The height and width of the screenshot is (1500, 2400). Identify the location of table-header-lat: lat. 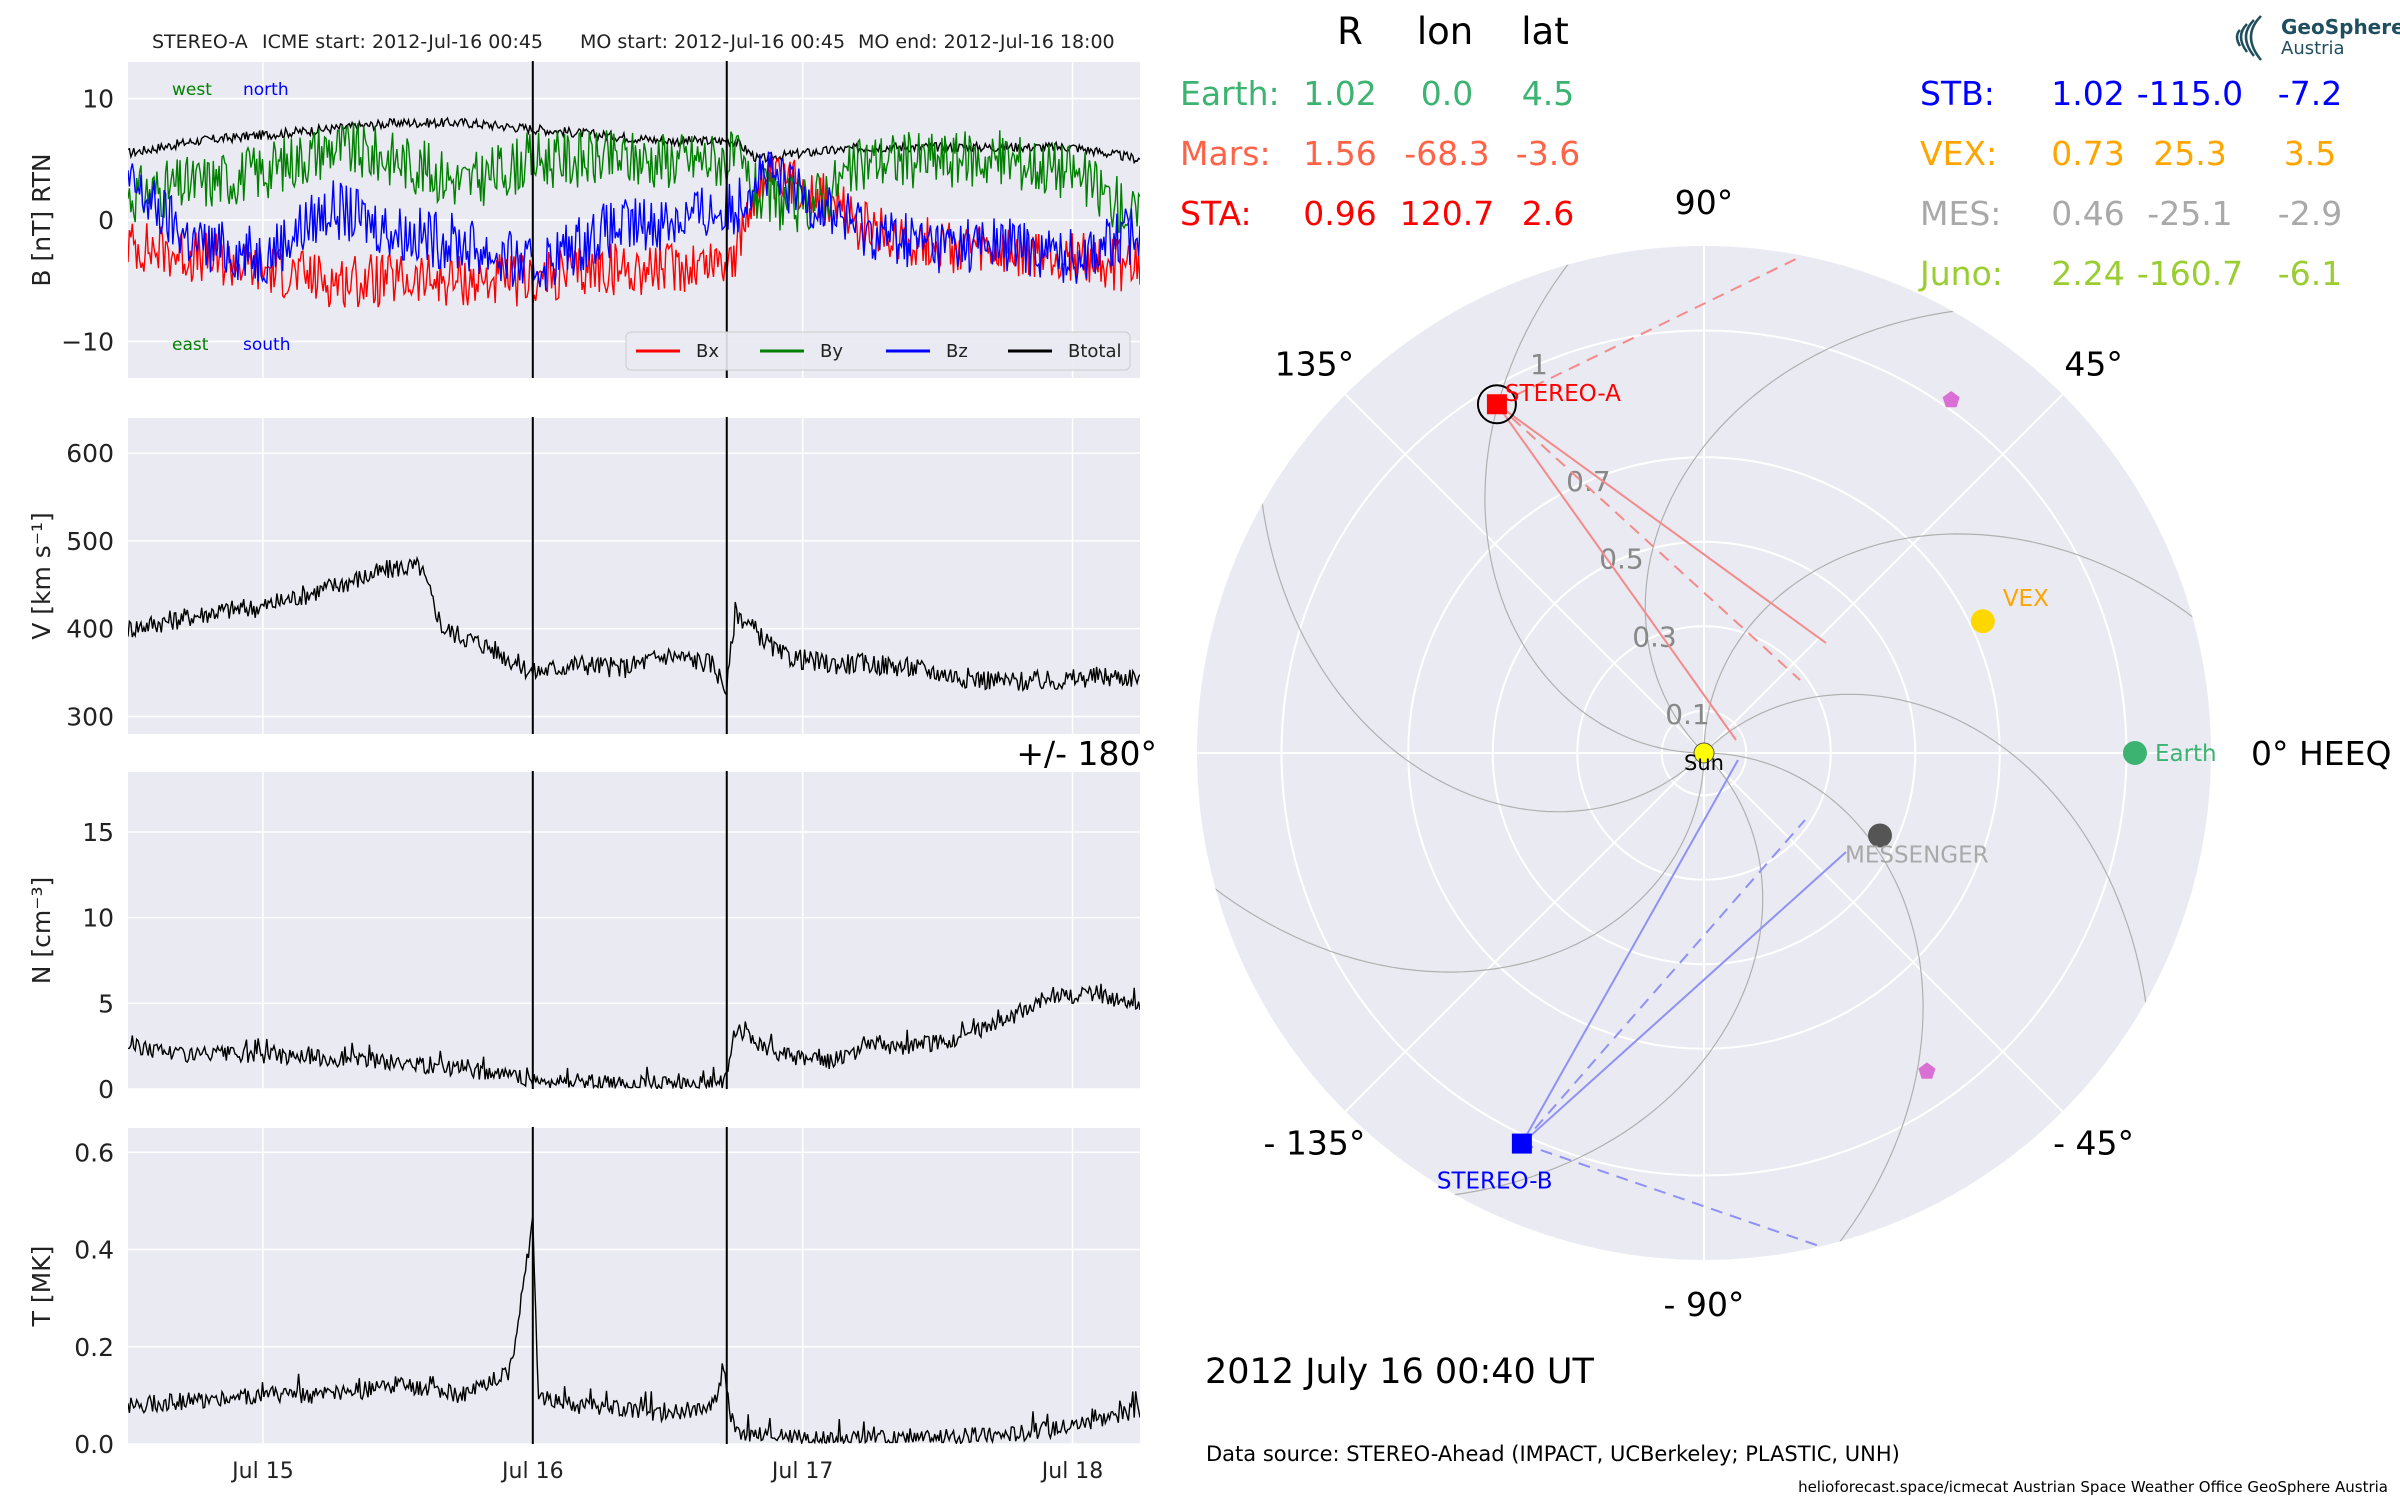
(1544, 31).